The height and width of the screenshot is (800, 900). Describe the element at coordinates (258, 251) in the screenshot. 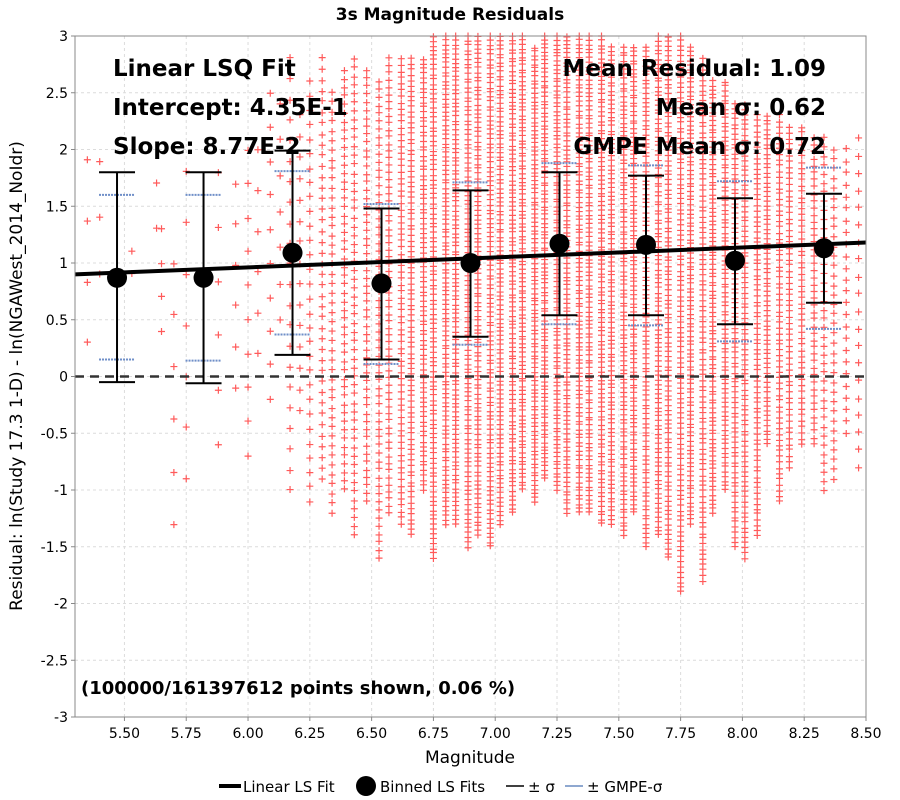

I see `scatter-column` at that location.